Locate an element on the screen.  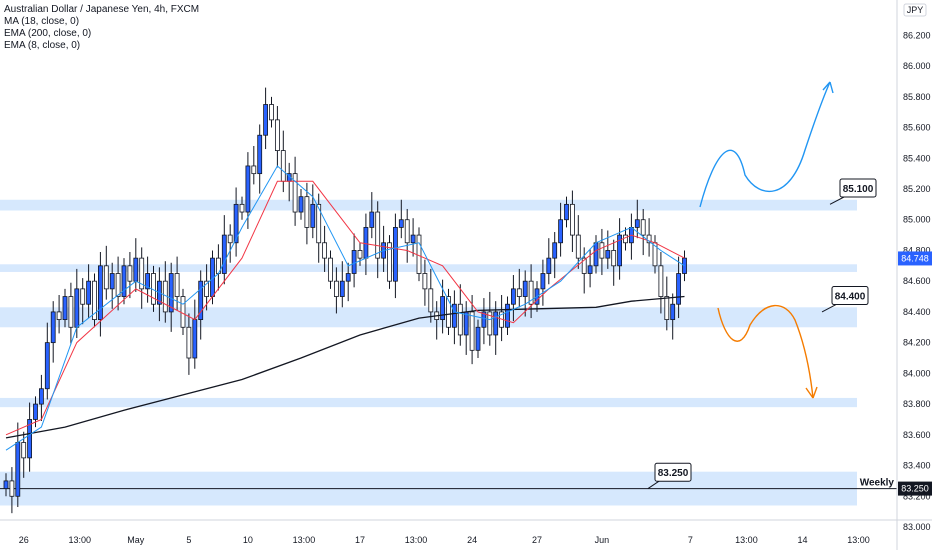
time-tick-label: 17 is located at coordinates (360, 540).